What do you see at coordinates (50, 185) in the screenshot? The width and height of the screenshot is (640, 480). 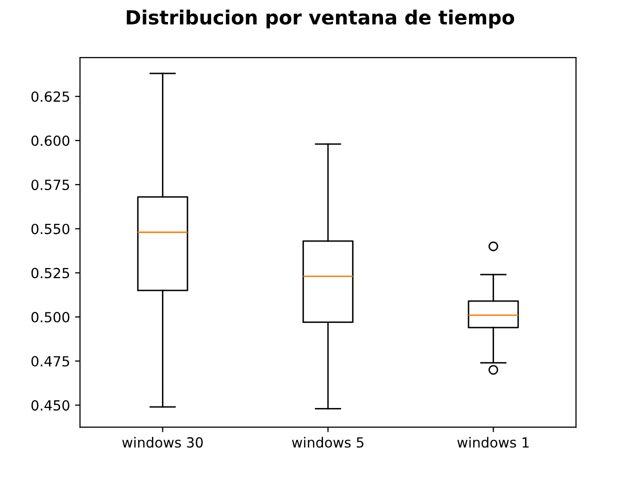 I see `y-tick-label: 0.575` at bounding box center [50, 185].